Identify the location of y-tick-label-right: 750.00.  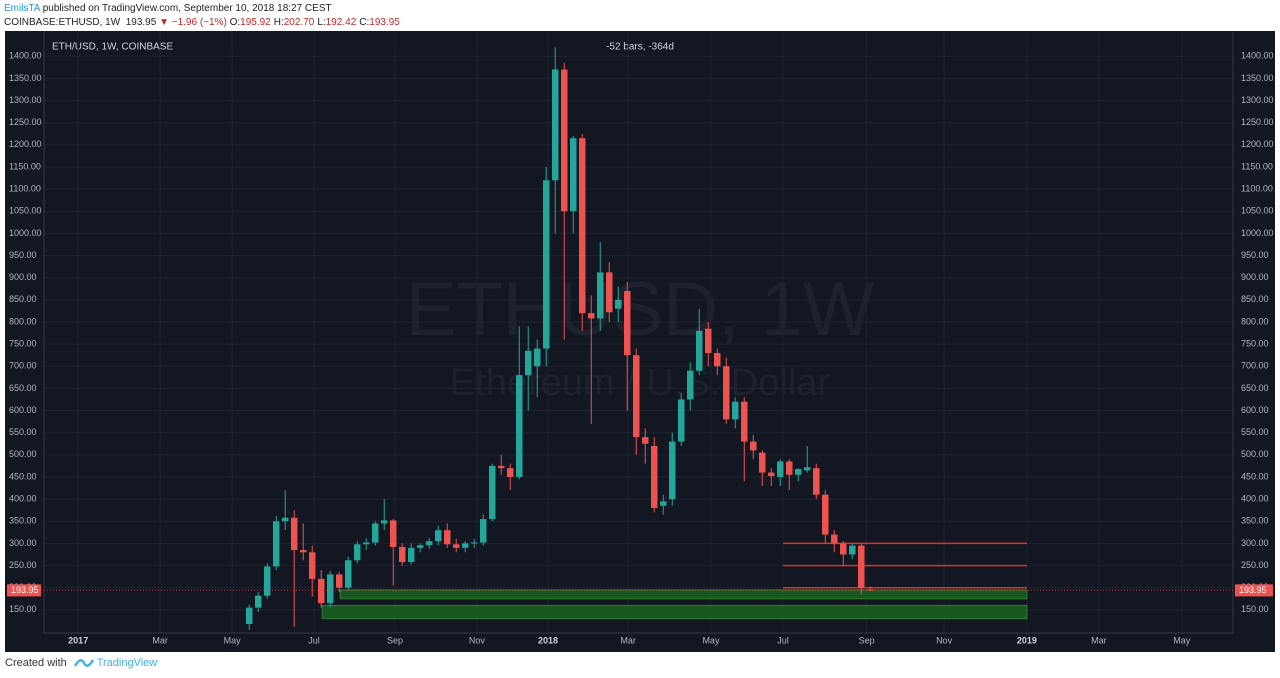
(1255, 344).